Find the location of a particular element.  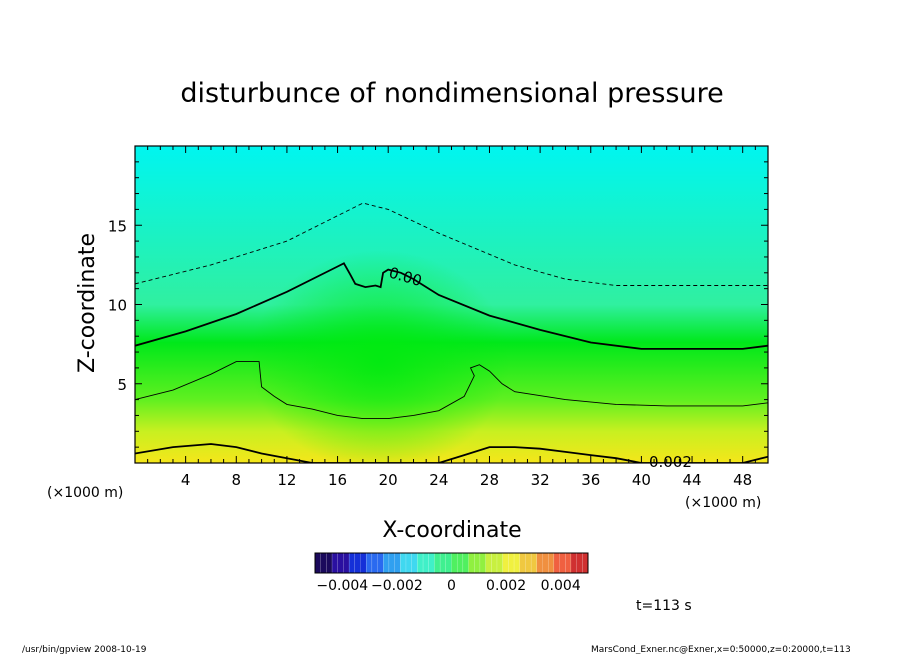

colorbar-tick-label: 0.004 is located at coordinates (561, 586).